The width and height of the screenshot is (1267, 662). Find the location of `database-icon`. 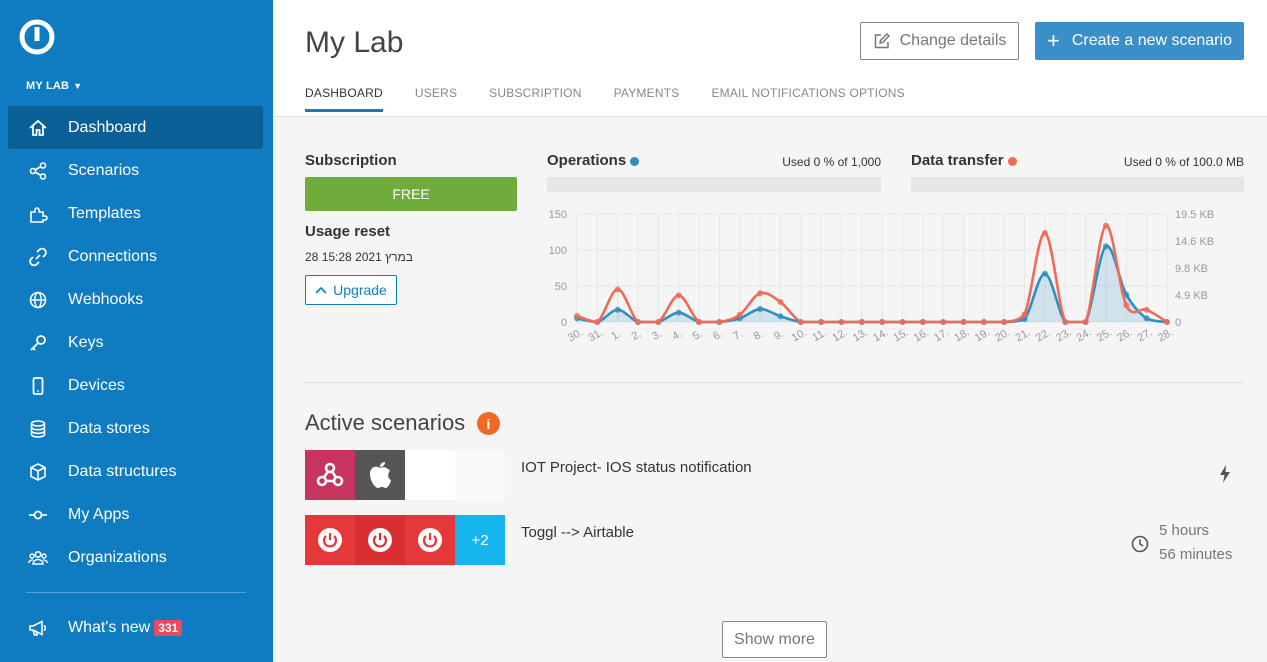

database-icon is located at coordinates (38, 429).